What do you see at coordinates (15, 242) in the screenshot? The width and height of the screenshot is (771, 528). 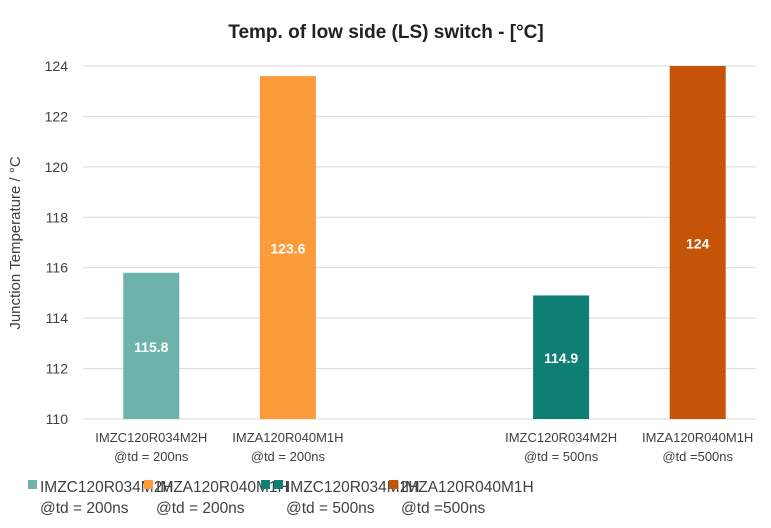 I see `y-axis-label: Junction Temperature / °C` at bounding box center [15, 242].